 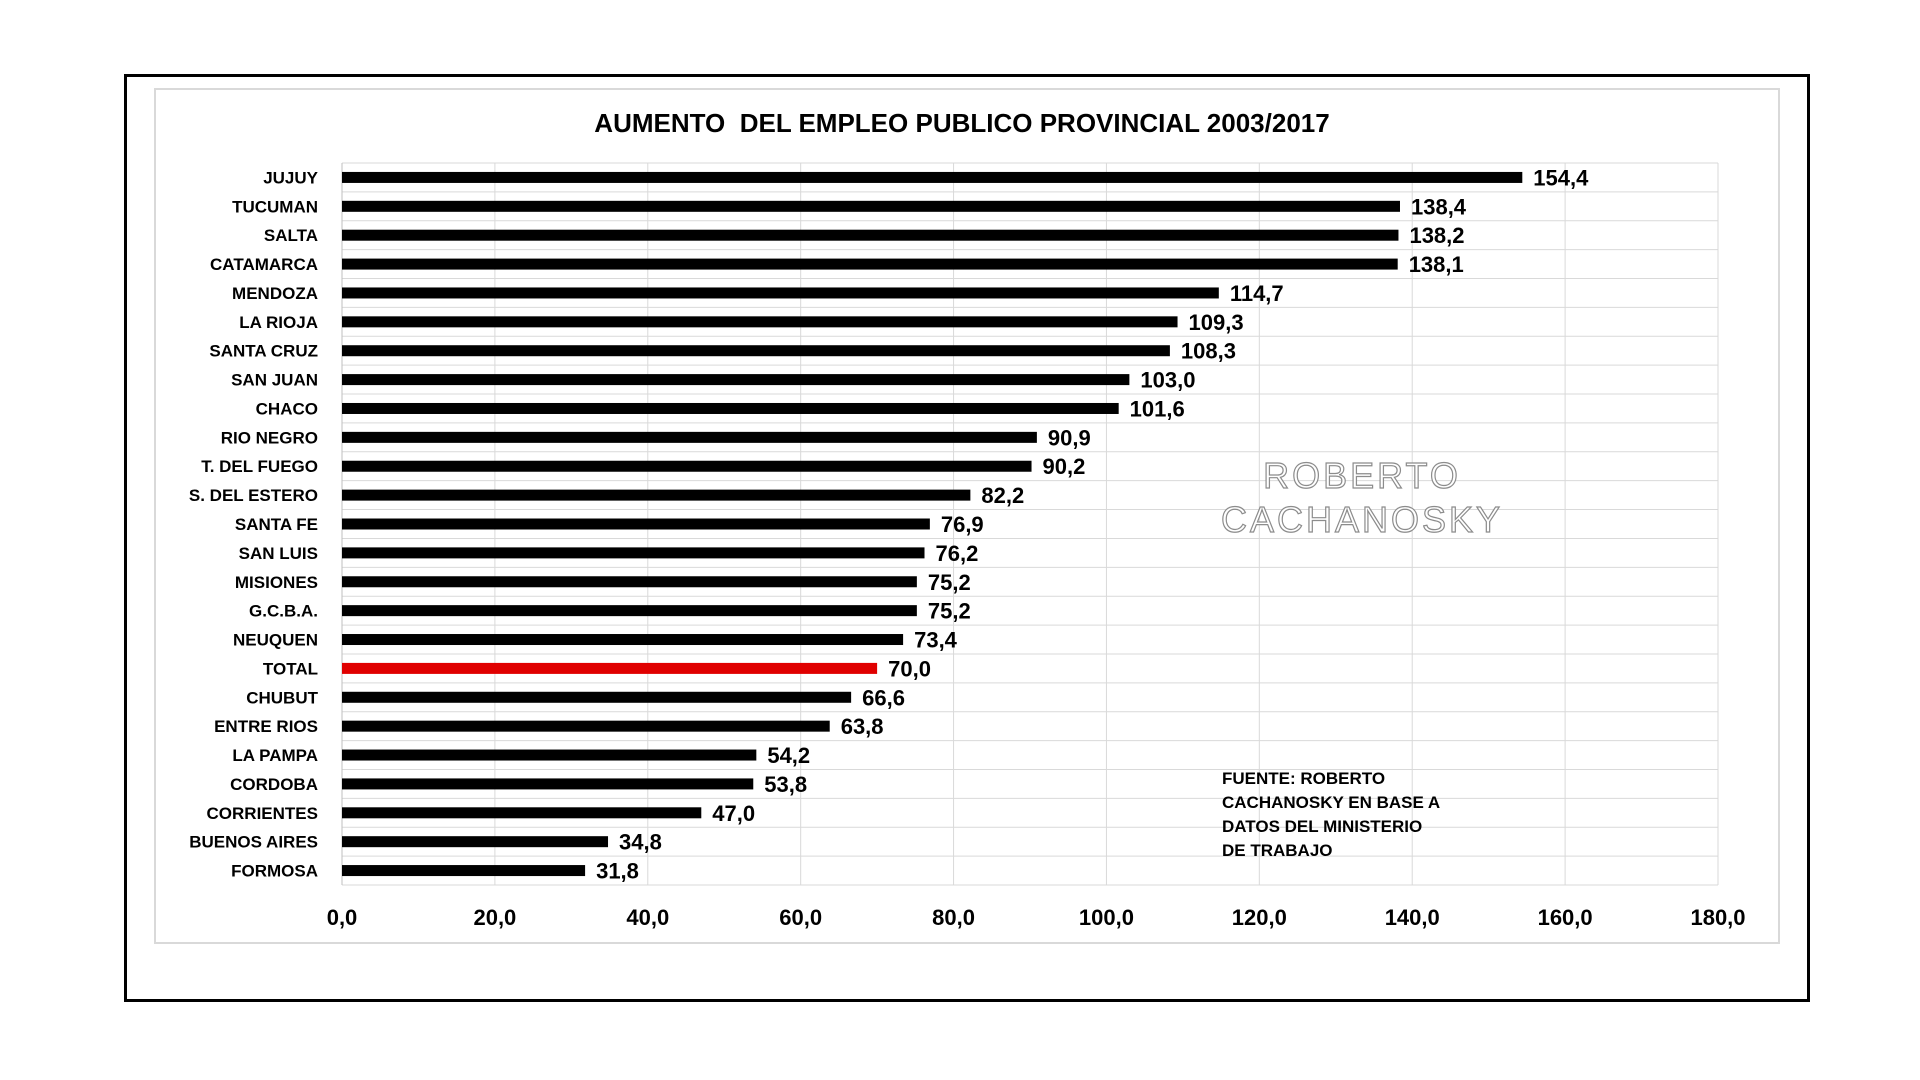 What do you see at coordinates (1069, 437) in the screenshot?
I see `data-label: 90,9` at bounding box center [1069, 437].